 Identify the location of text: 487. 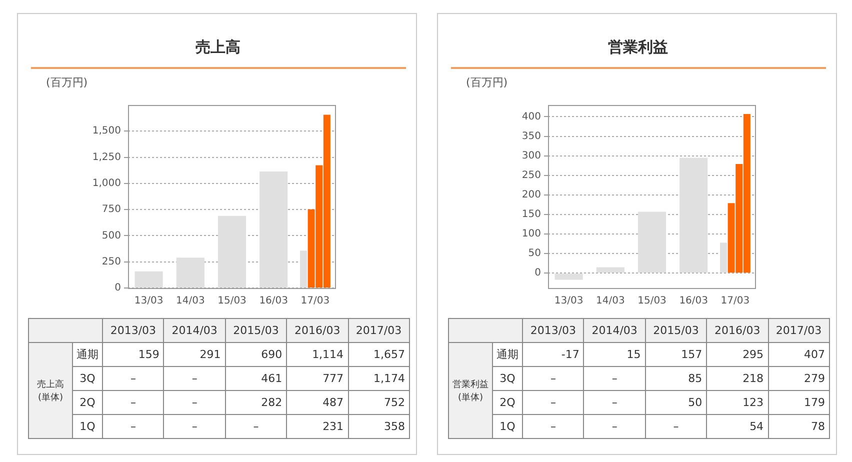
(333, 402).